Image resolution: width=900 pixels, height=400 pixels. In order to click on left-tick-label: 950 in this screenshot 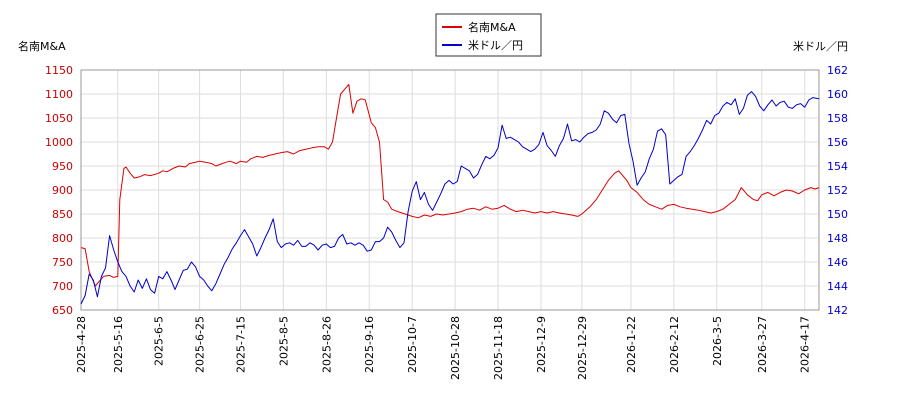, I will do `click(62, 166)`.